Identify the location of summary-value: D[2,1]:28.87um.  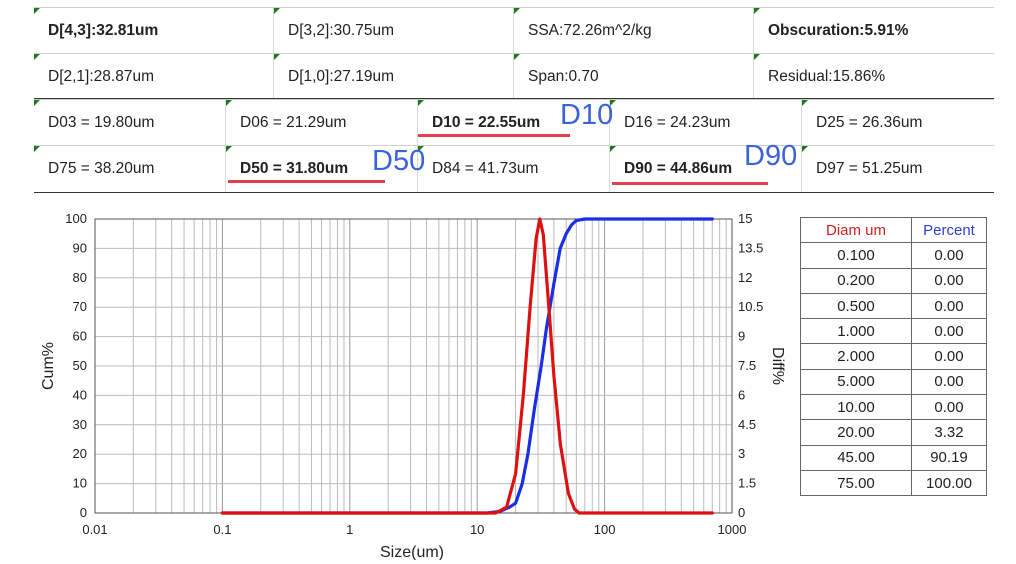
(101, 76).